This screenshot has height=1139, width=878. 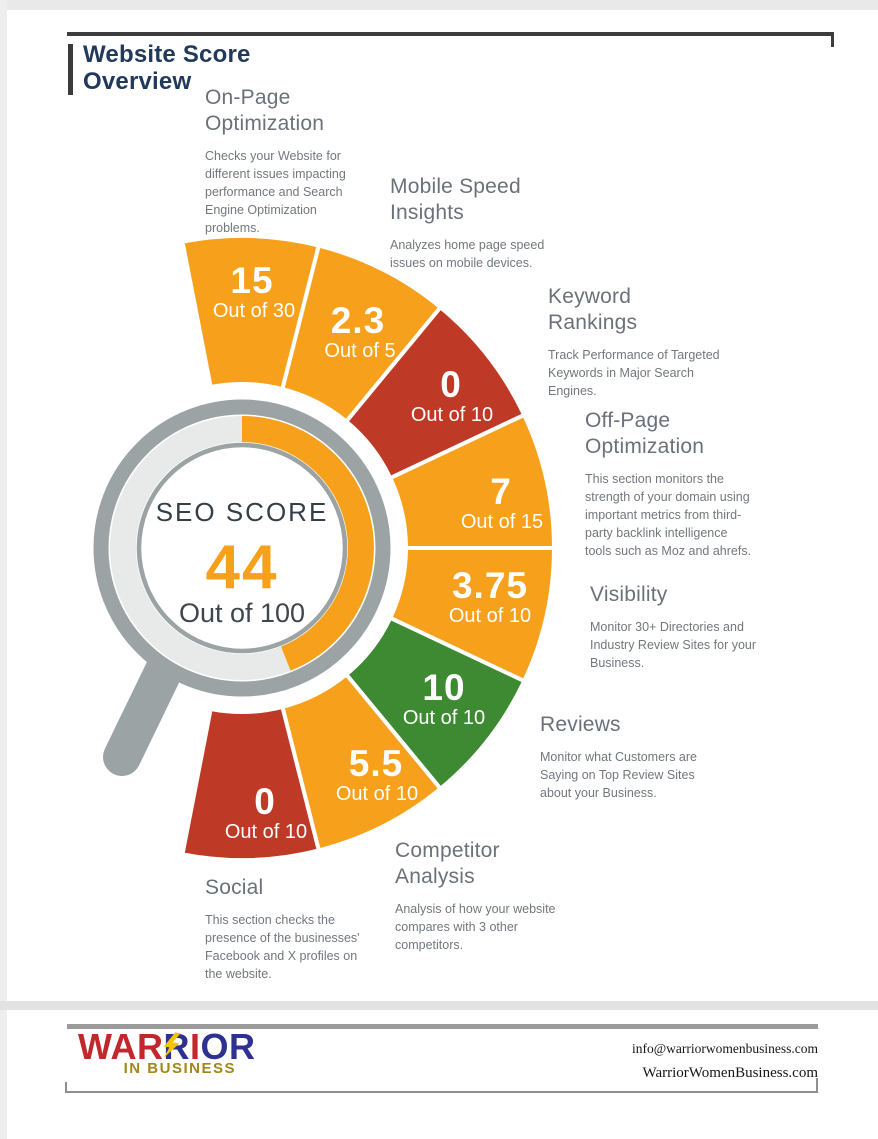 I want to click on title-accent-bar, so click(x=70, y=69).